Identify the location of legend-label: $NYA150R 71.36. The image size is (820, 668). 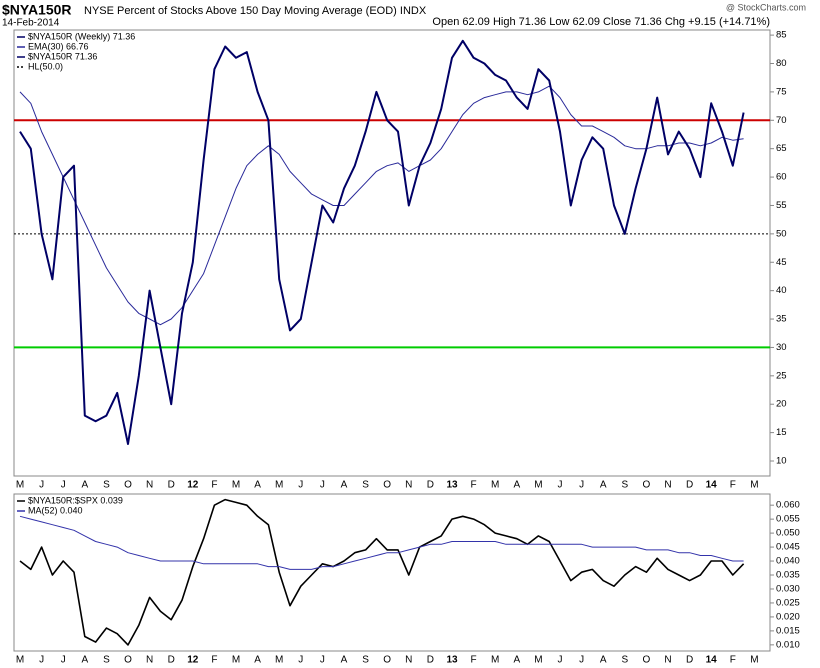
(62, 56).